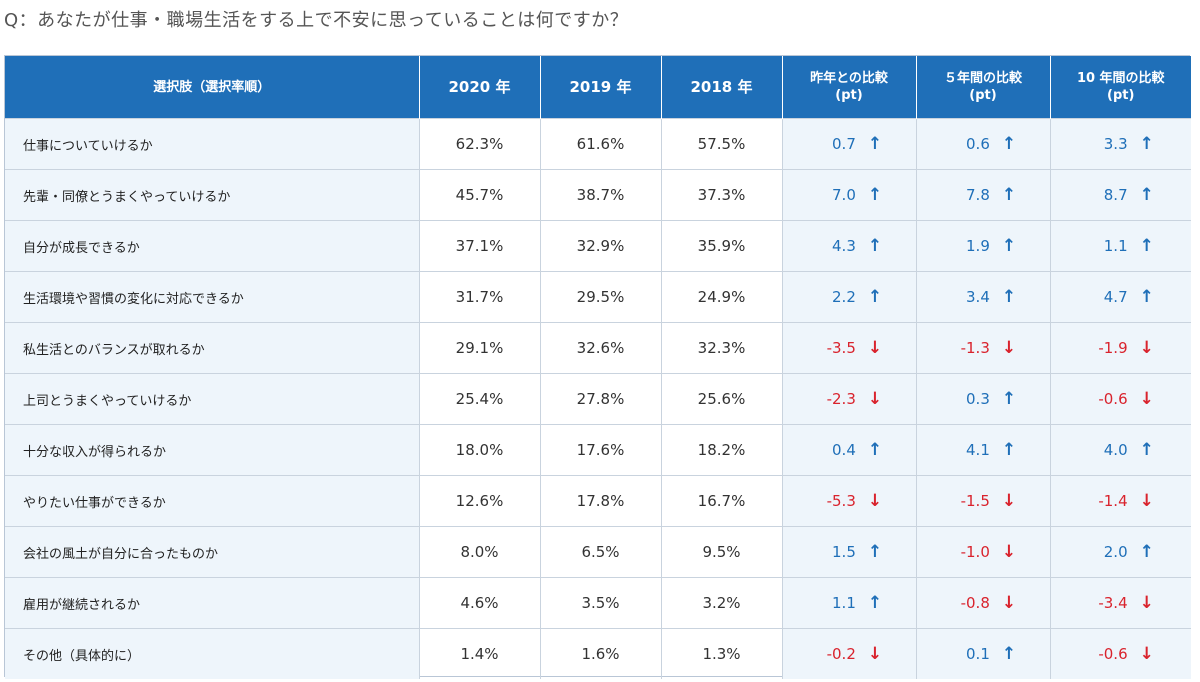 Image resolution: width=1200 pixels, height=682 pixels. Describe the element at coordinates (722, 348) in the screenshot. I see `value-2018: 32.3%` at that location.